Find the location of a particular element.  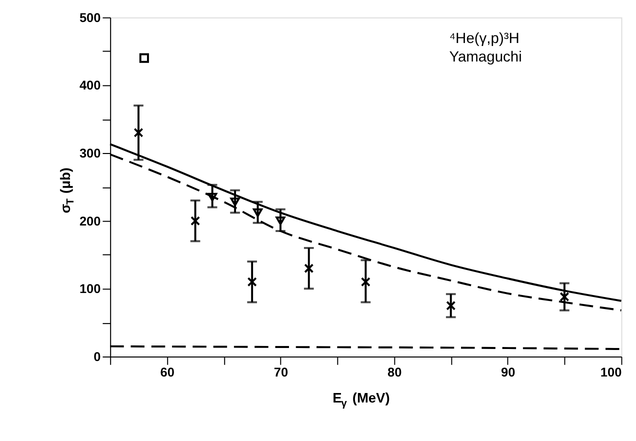

x-tick-label: 90 is located at coordinates (508, 372).